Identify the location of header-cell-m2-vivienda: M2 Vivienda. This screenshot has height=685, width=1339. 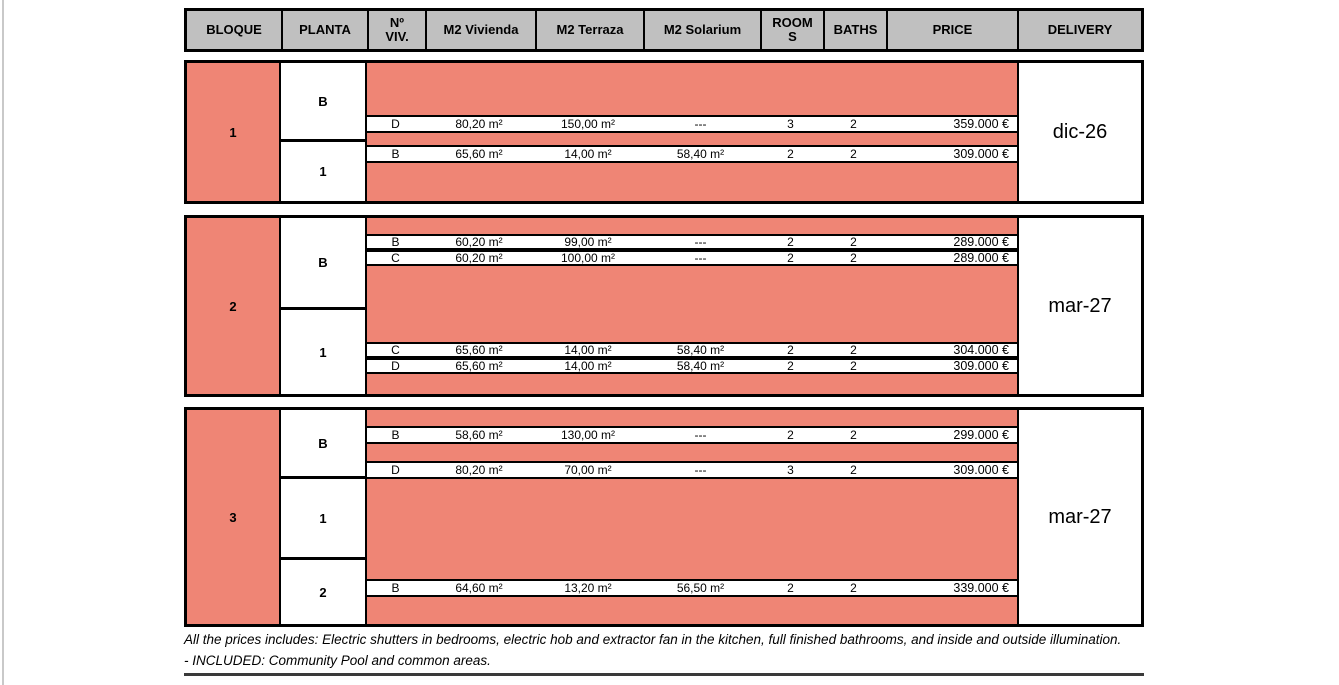
(481, 30).